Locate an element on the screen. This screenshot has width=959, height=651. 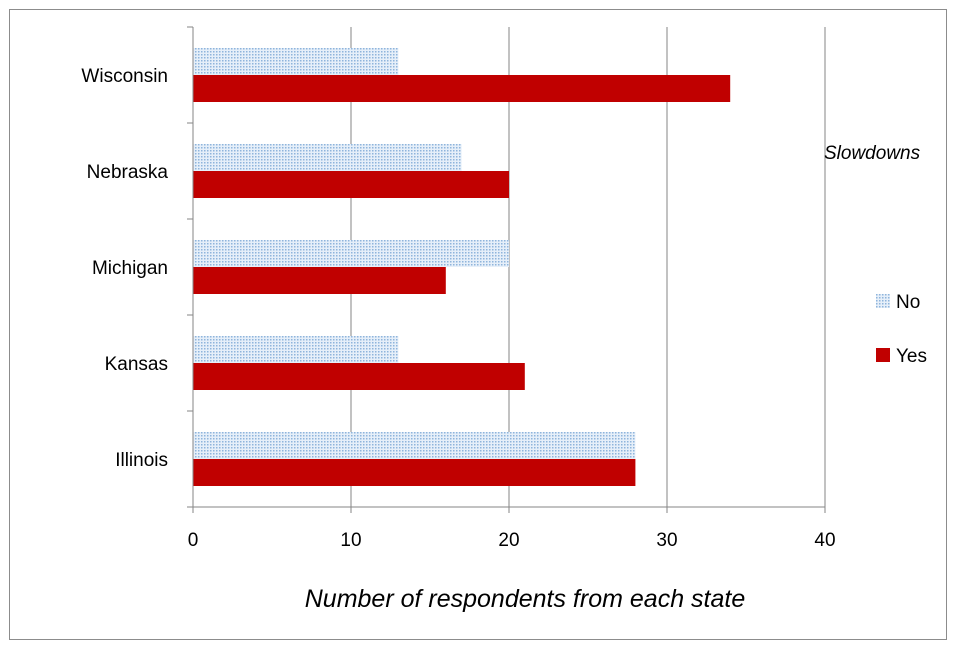
legend-label: No is located at coordinates (908, 302).